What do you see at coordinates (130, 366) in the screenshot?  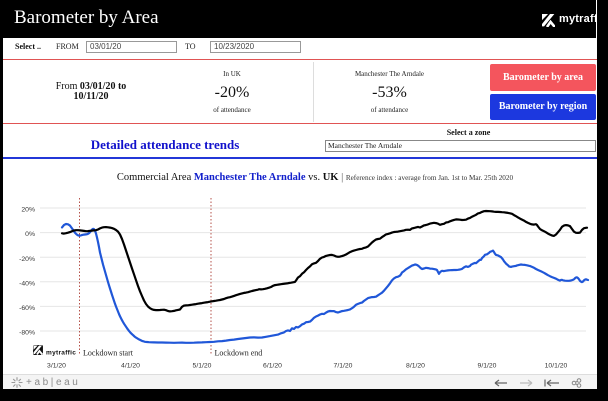 I see `svg-text: 4/1/20` at bounding box center [130, 366].